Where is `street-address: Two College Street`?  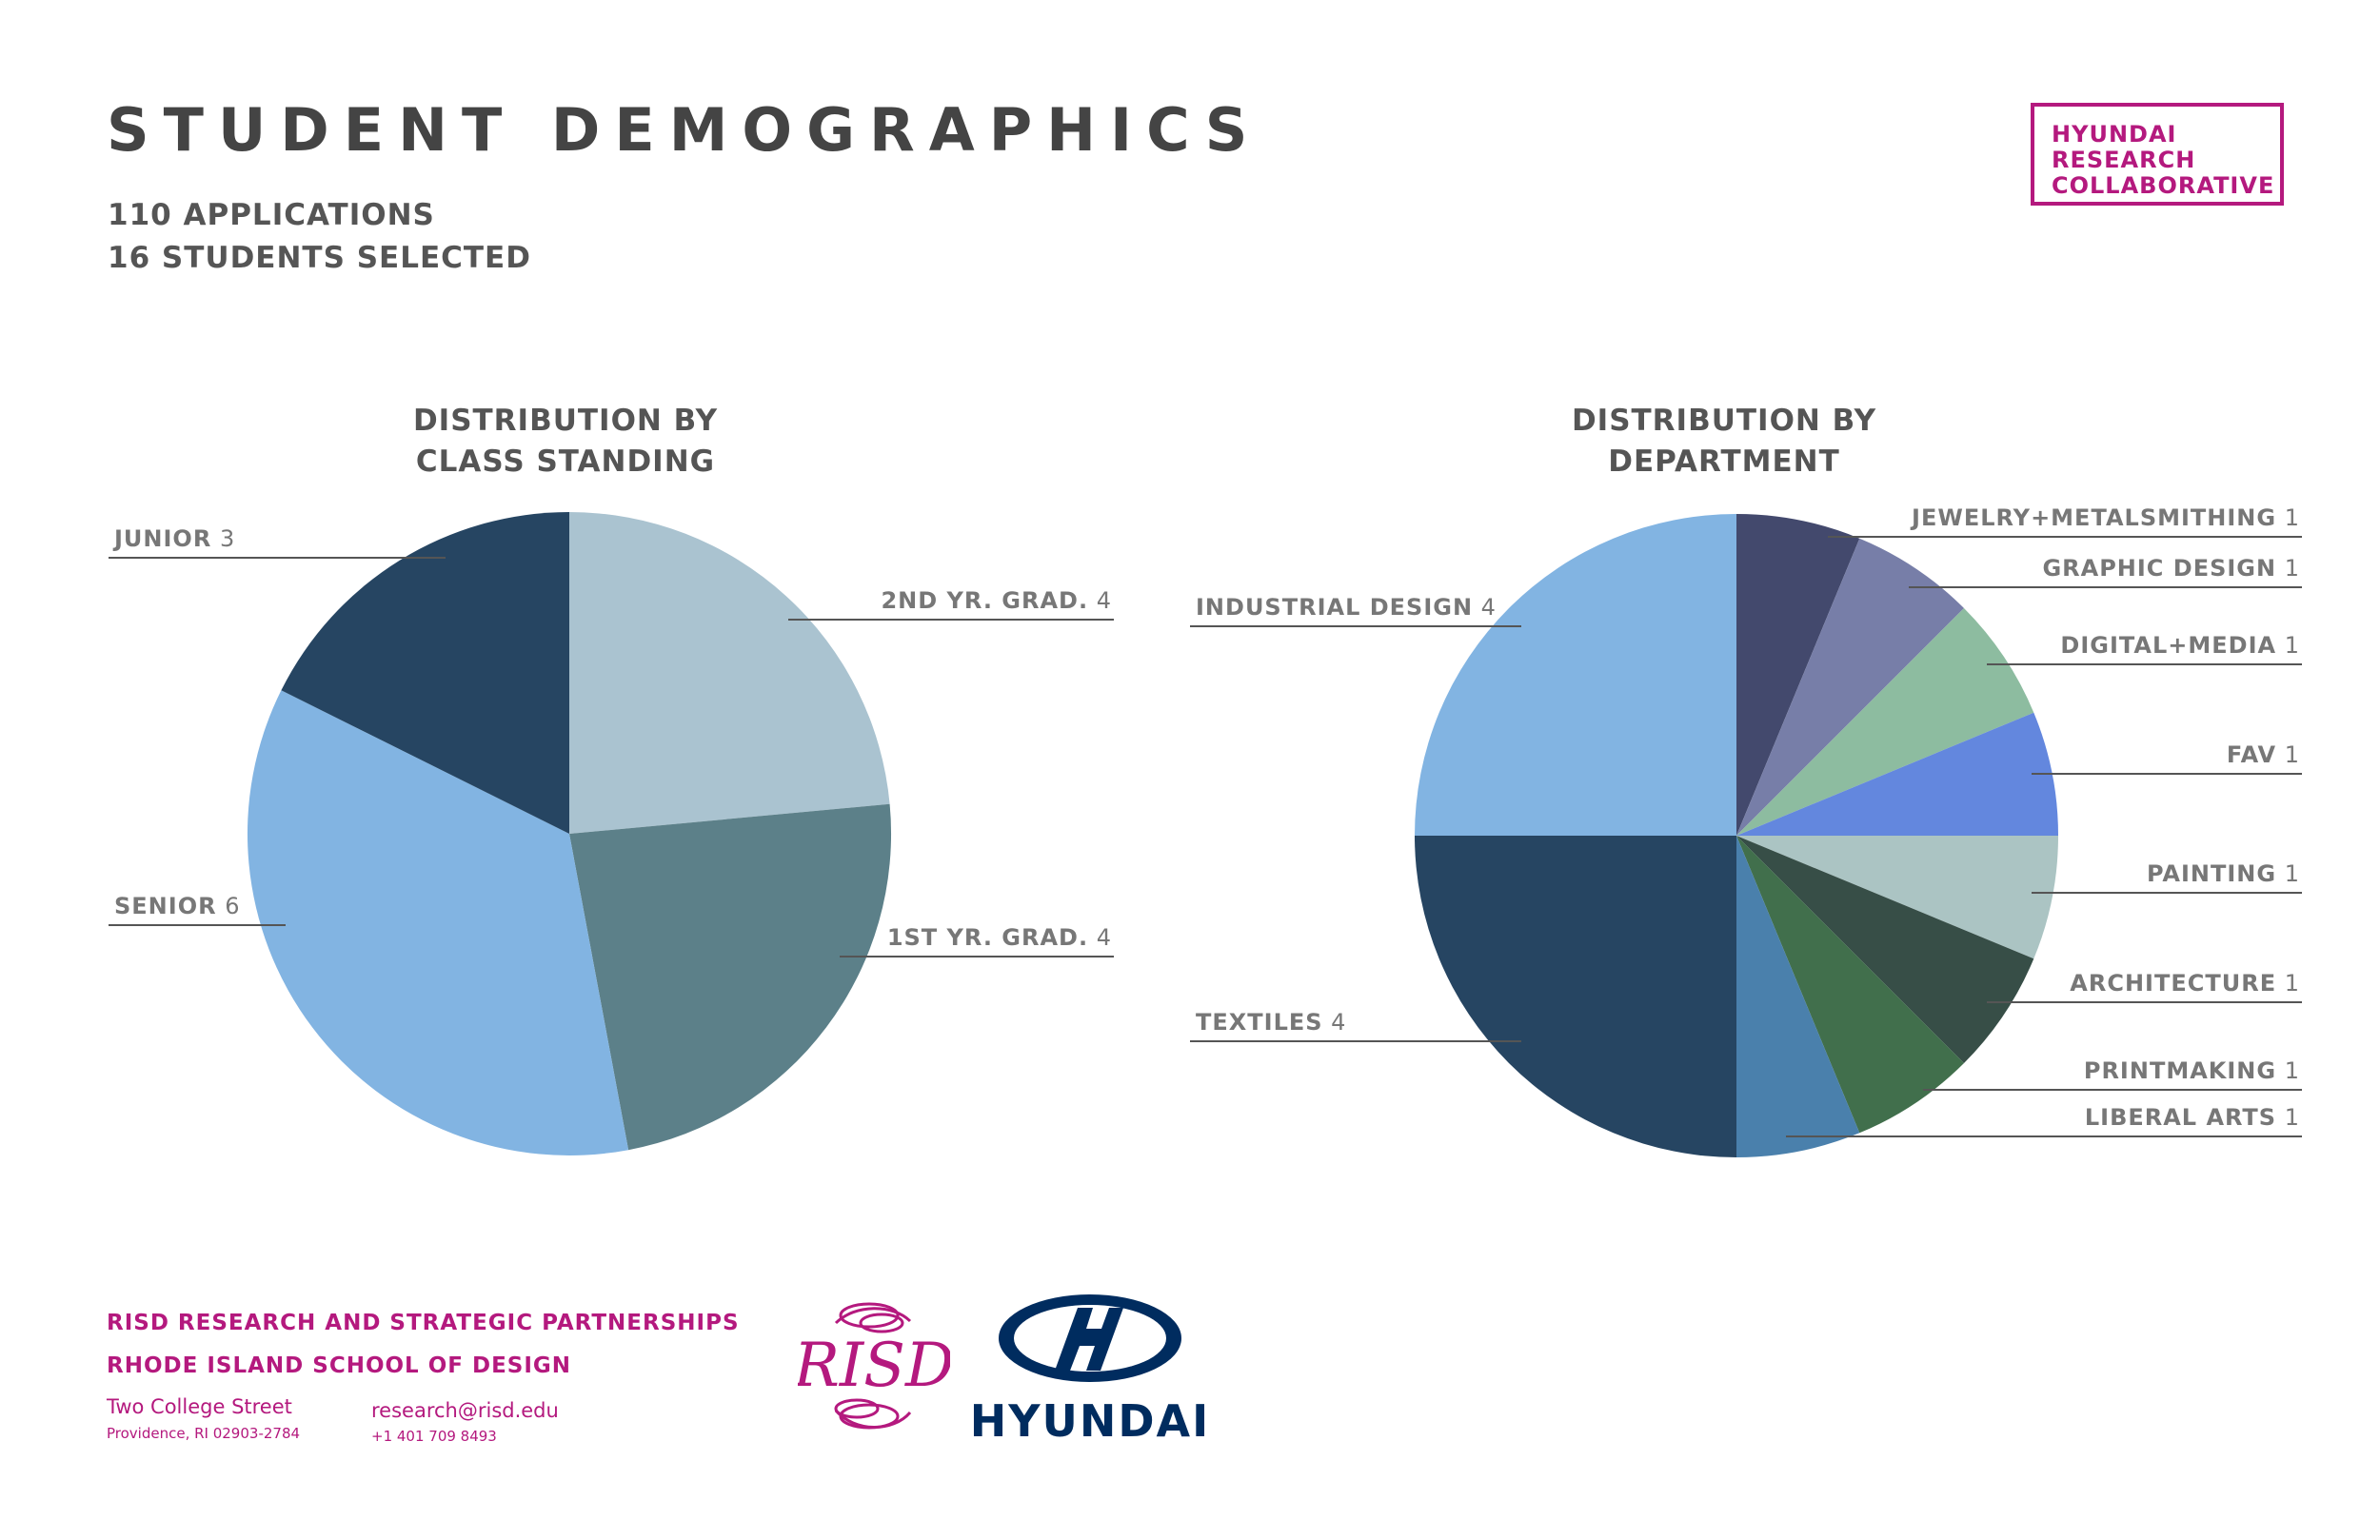 street-address: Two College Street is located at coordinates (199, 1406).